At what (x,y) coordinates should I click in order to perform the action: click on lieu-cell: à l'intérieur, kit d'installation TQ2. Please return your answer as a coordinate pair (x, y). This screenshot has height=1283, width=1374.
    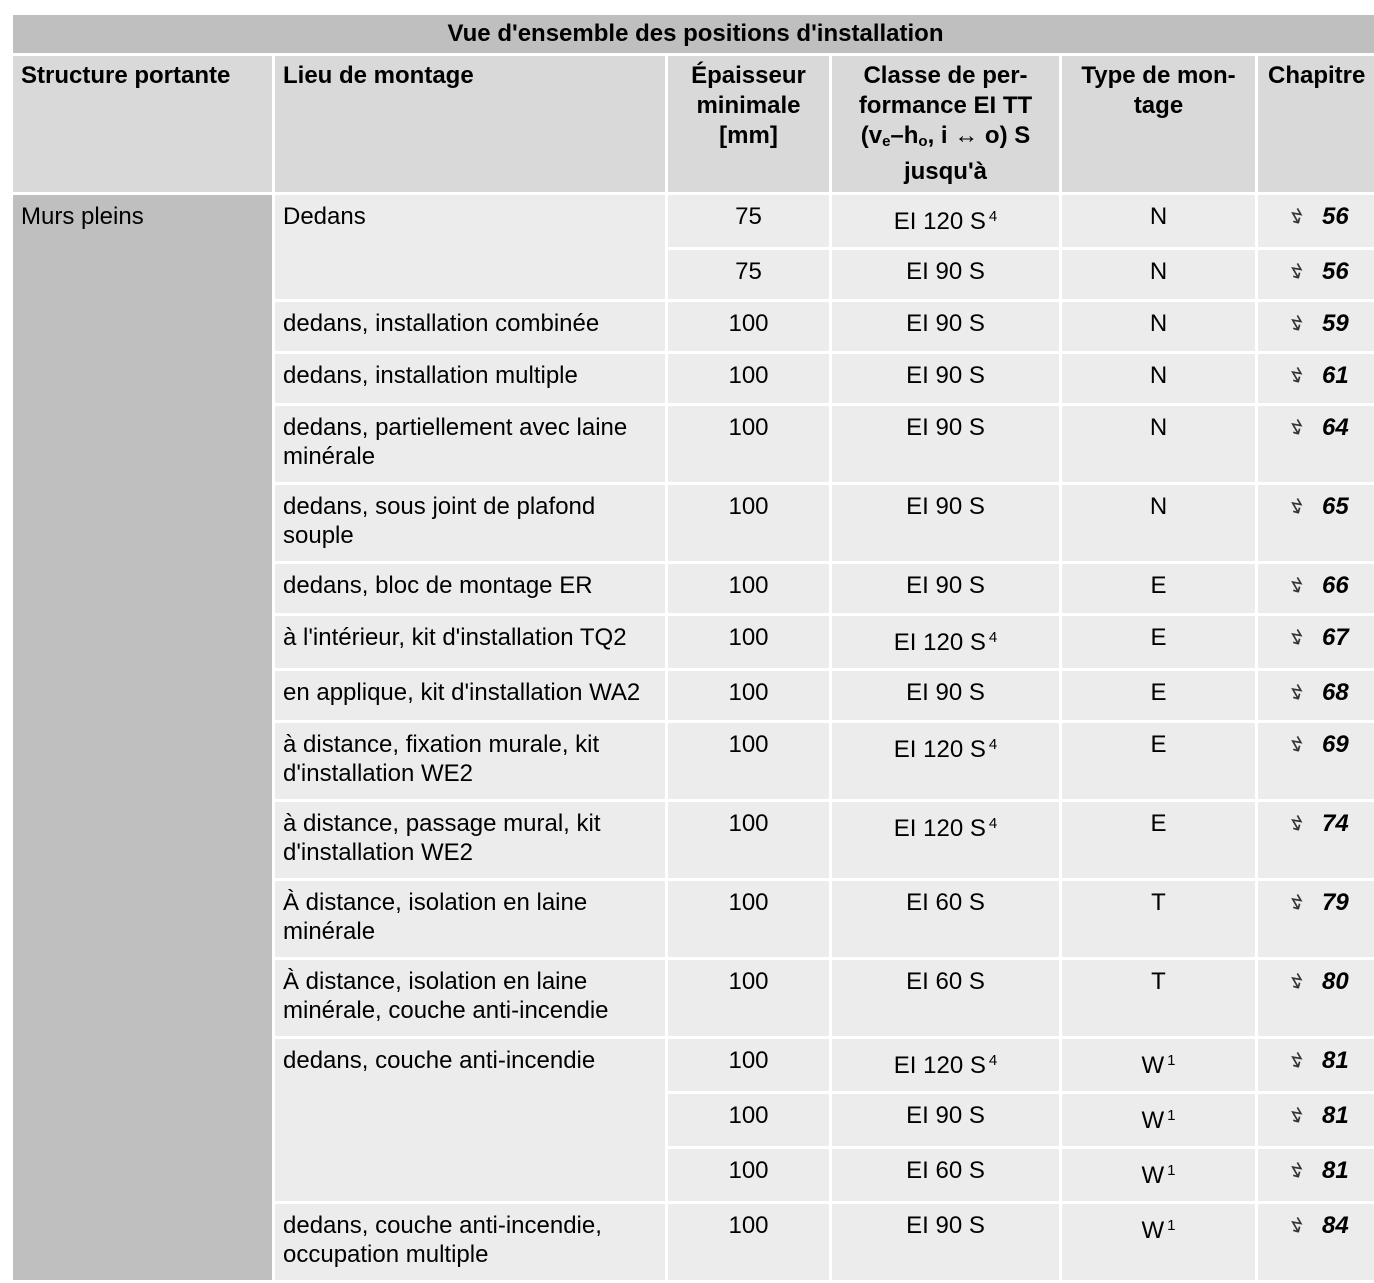
    Looking at the image, I should click on (470, 642).